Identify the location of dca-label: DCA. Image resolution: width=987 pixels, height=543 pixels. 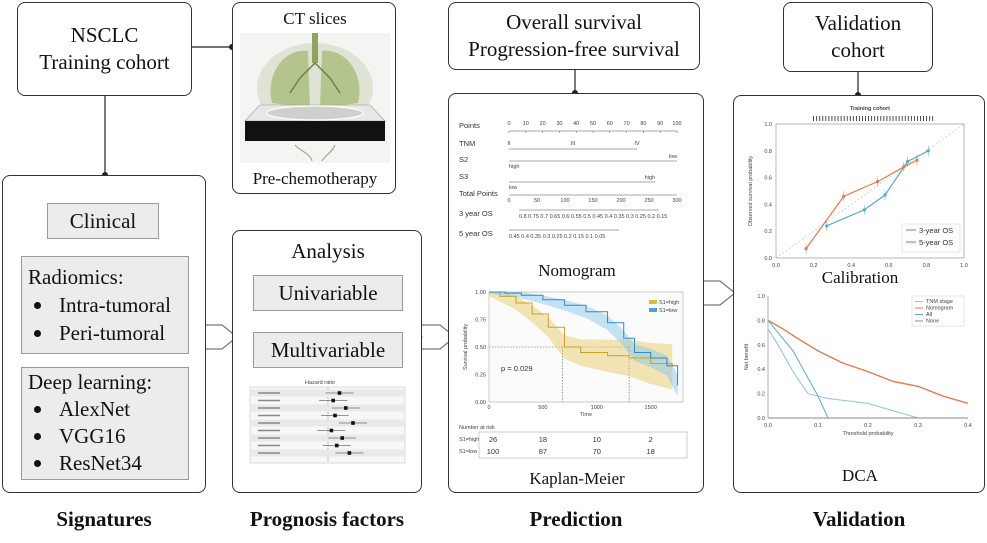
(860, 475).